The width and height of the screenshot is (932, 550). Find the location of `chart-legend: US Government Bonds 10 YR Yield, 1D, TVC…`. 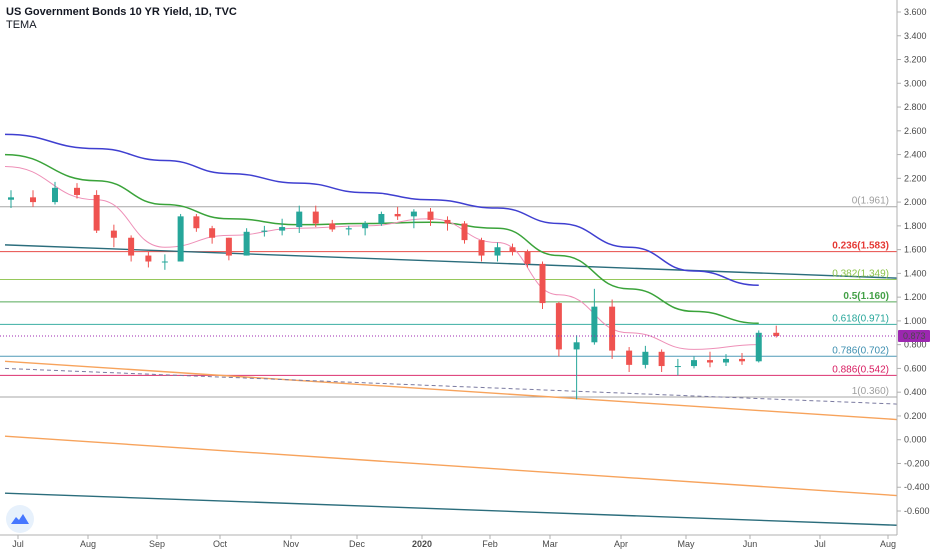

chart-legend: US Government Bonds 10 YR Yield, 1D, TVC… is located at coordinates (121, 19).